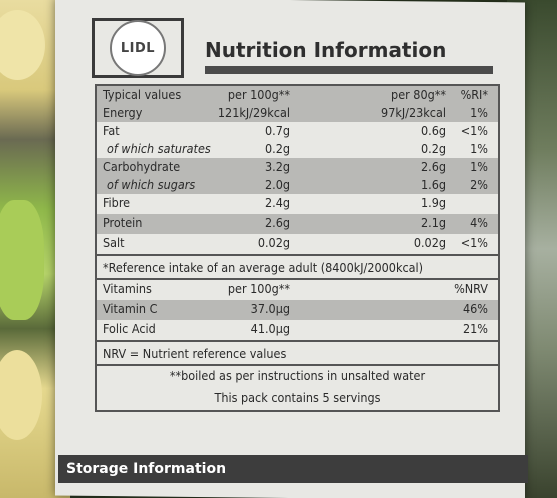 This screenshot has height=498, width=557. Describe the element at coordinates (433, 166) in the screenshot. I see `row-per-80g: 2.6g` at that location.